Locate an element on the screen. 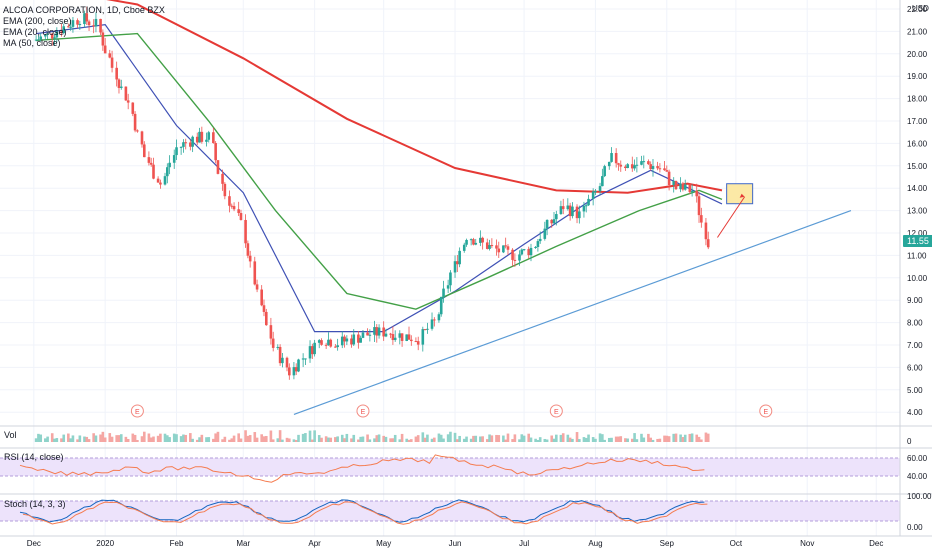 This screenshot has height=550, width=932. price-tick-label: 14.00 is located at coordinates (917, 188).